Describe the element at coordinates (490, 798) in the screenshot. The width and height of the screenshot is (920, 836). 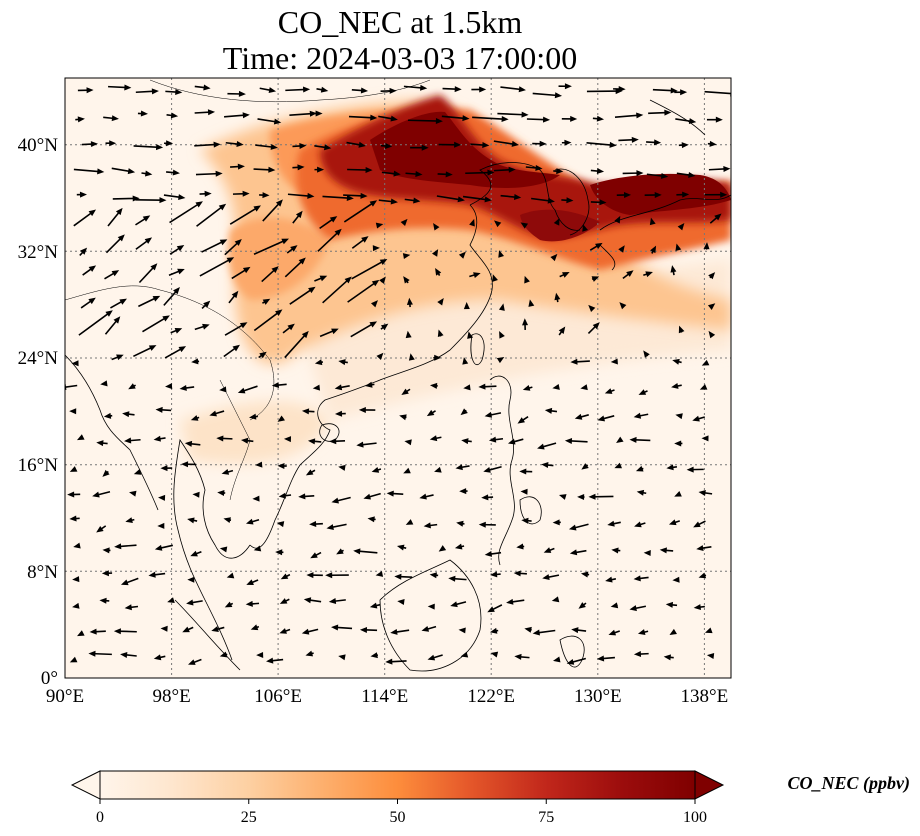
I see `colorbar: 0 25 50 75 100 CO_NEC (ppbv)` at that location.